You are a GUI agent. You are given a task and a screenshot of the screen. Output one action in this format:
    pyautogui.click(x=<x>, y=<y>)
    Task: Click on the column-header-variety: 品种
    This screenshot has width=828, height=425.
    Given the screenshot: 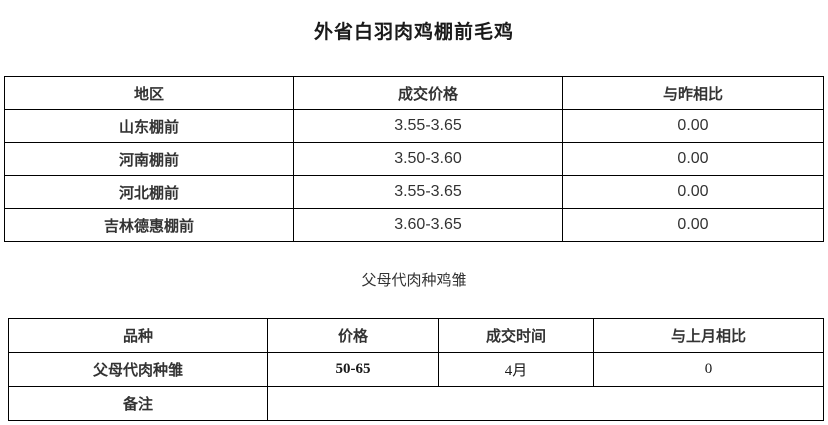 What is the action you would take?
    pyautogui.click(x=138, y=335)
    